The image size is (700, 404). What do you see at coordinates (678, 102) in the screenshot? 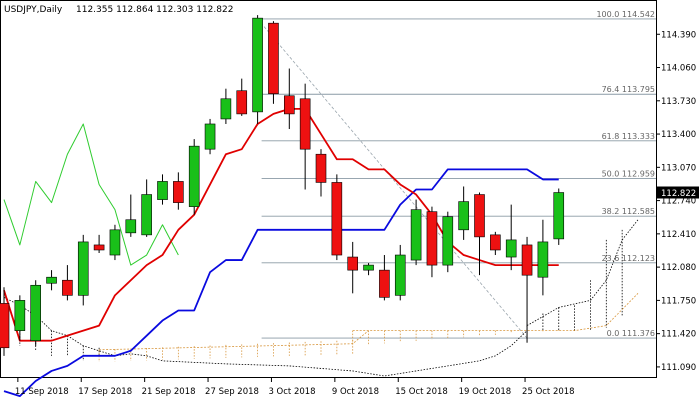
I see `y-tick-label: 113.730` at bounding box center [678, 102].